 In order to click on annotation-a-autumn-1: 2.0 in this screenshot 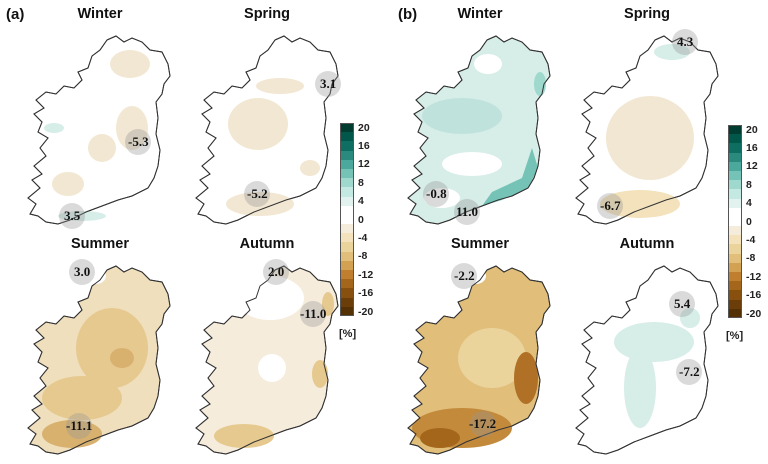, I will do `click(276, 272)`.